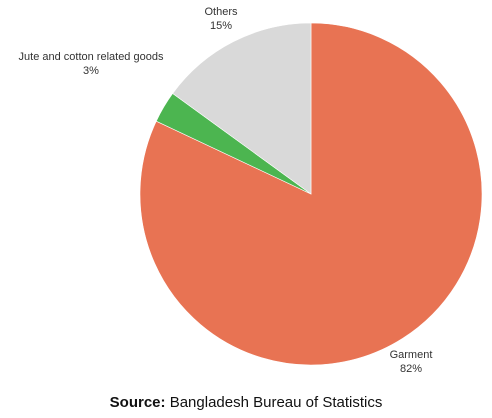 The height and width of the screenshot is (418, 492). I want to click on slice-label-garment: Garment, so click(411, 355).